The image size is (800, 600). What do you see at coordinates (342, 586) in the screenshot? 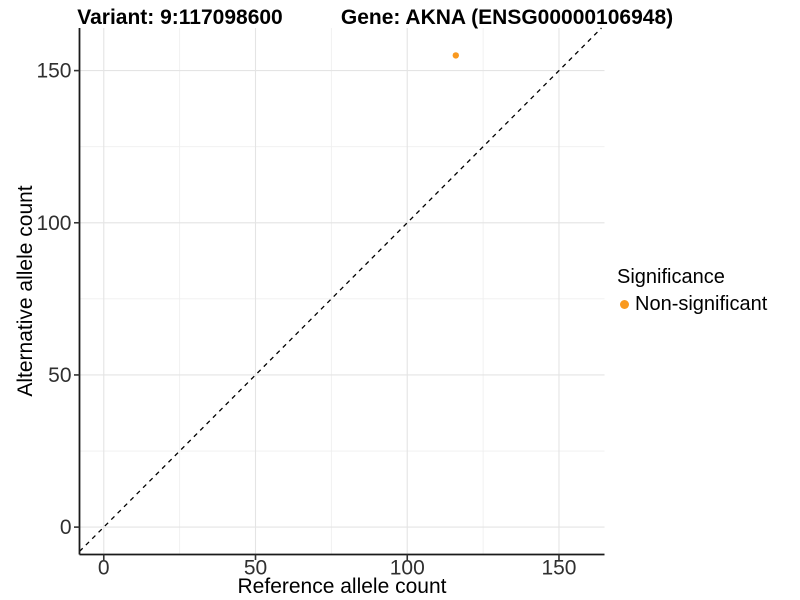
I see `x-axis-title: Reference allele count` at bounding box center [342, 586].